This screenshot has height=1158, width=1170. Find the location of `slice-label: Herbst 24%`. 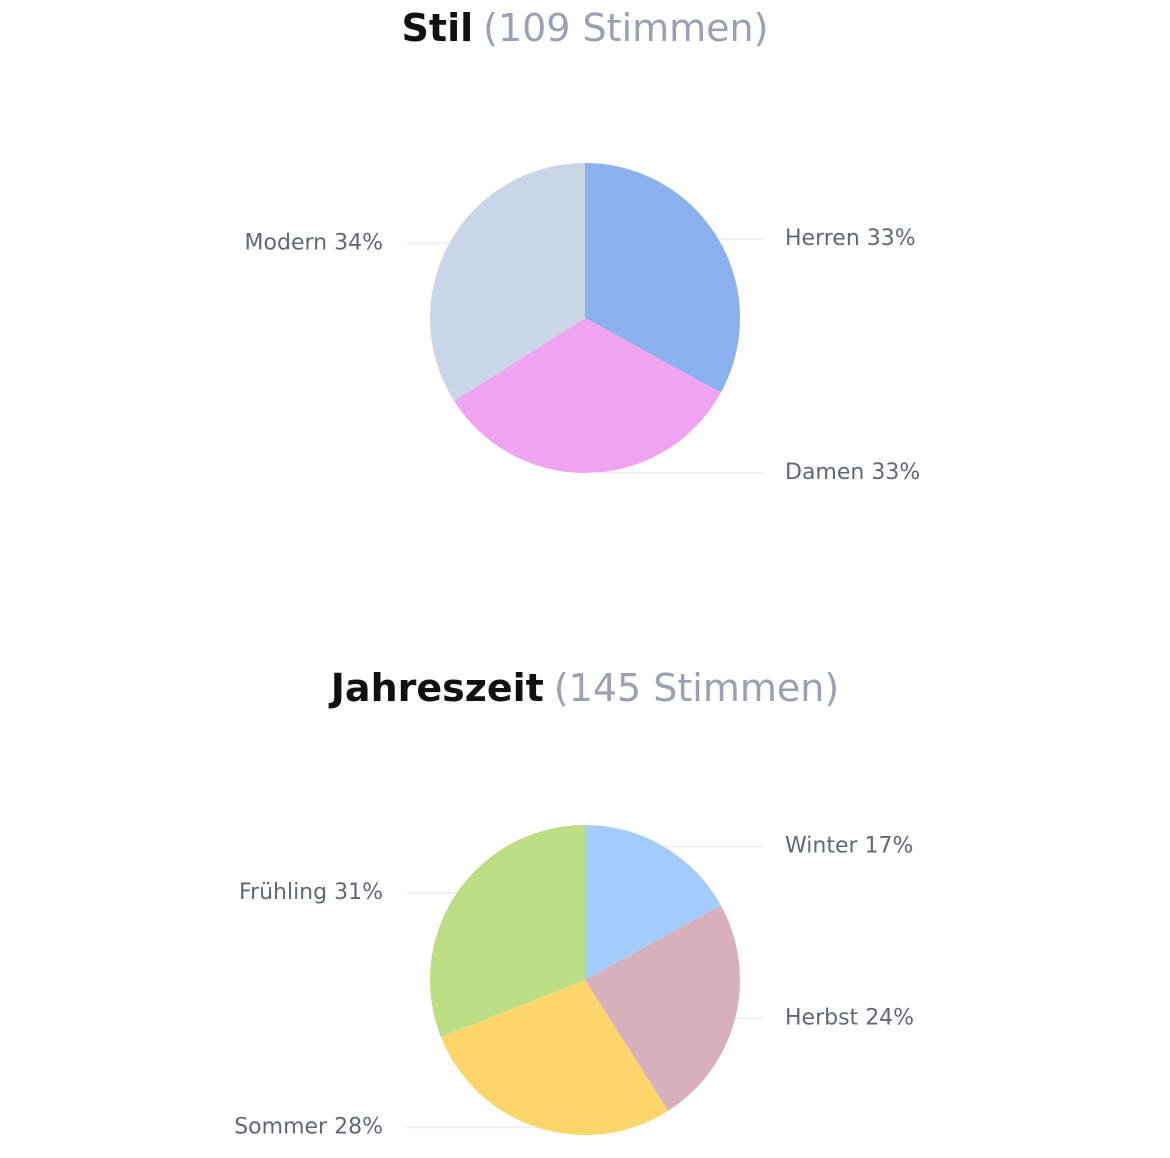

slice-label: Herbst 24% is located at coordinates (849, 1018).